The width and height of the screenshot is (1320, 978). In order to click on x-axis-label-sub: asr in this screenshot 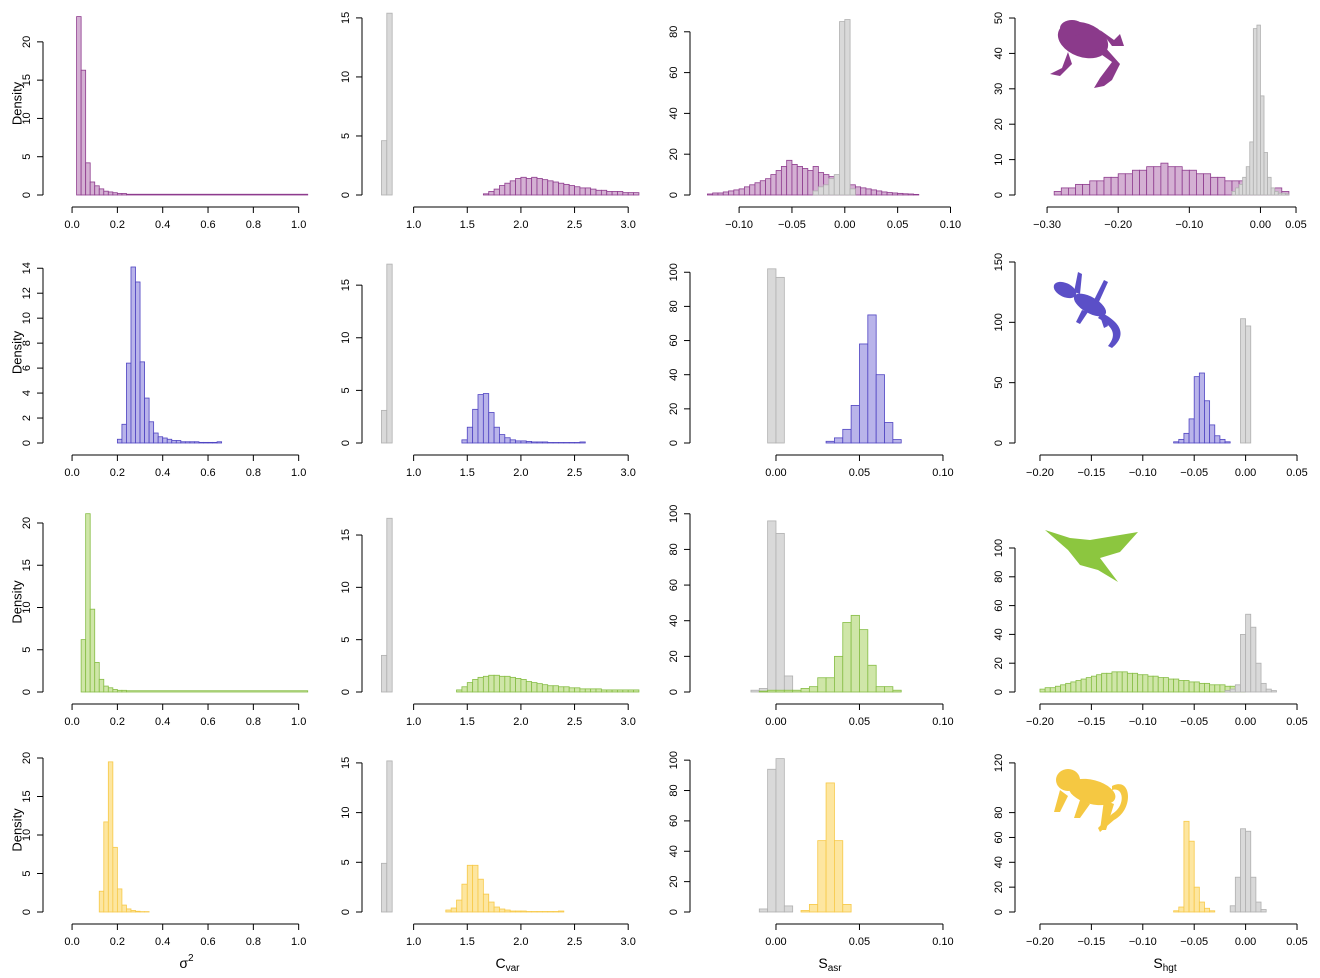, I will do `click(835, 968)`.